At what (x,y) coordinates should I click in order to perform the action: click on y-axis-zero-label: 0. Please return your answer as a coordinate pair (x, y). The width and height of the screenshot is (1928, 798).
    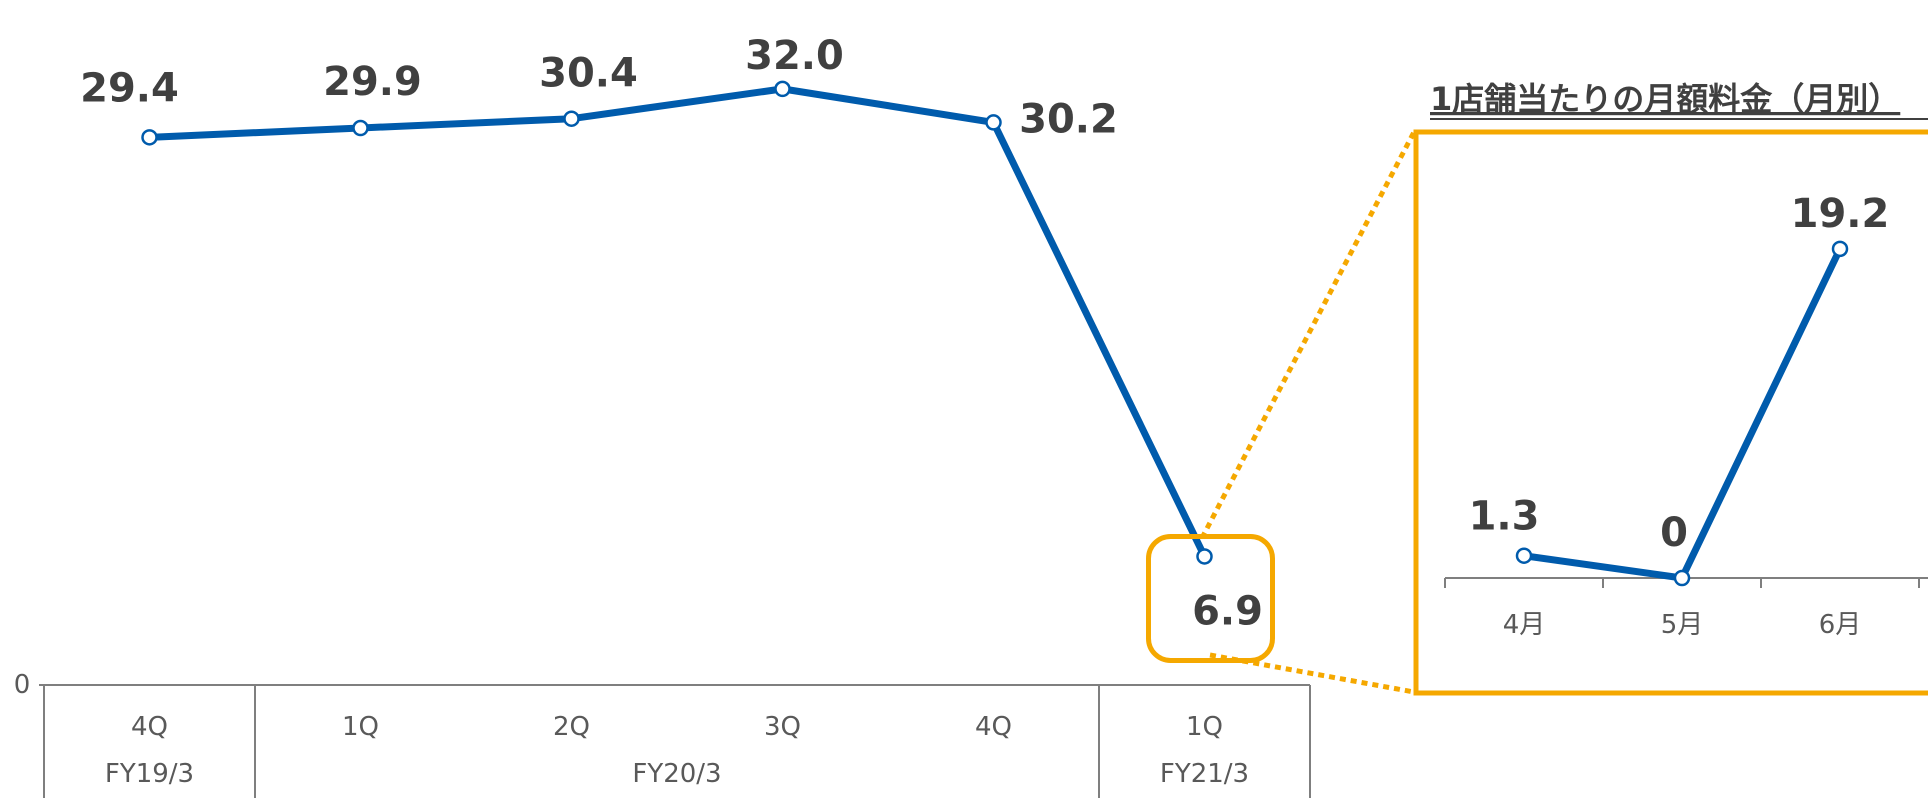
    Looking at the image, I should click on (22, 685).